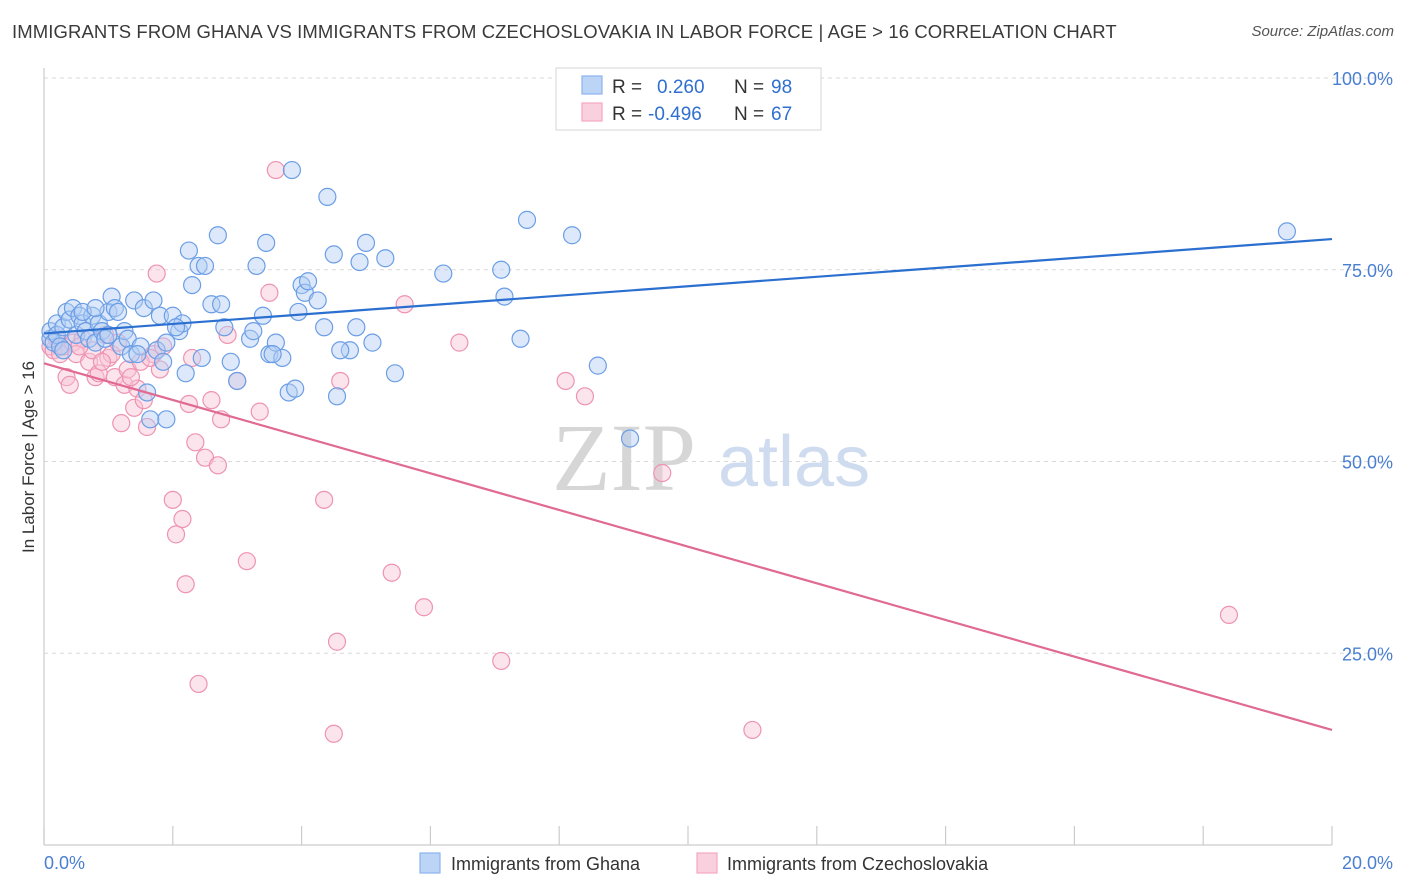  What do you see at coordinates (1367, 271) in the screenshot?
I see `y-tick-label-75: 75.0%` at bounding box center [1367, 271].